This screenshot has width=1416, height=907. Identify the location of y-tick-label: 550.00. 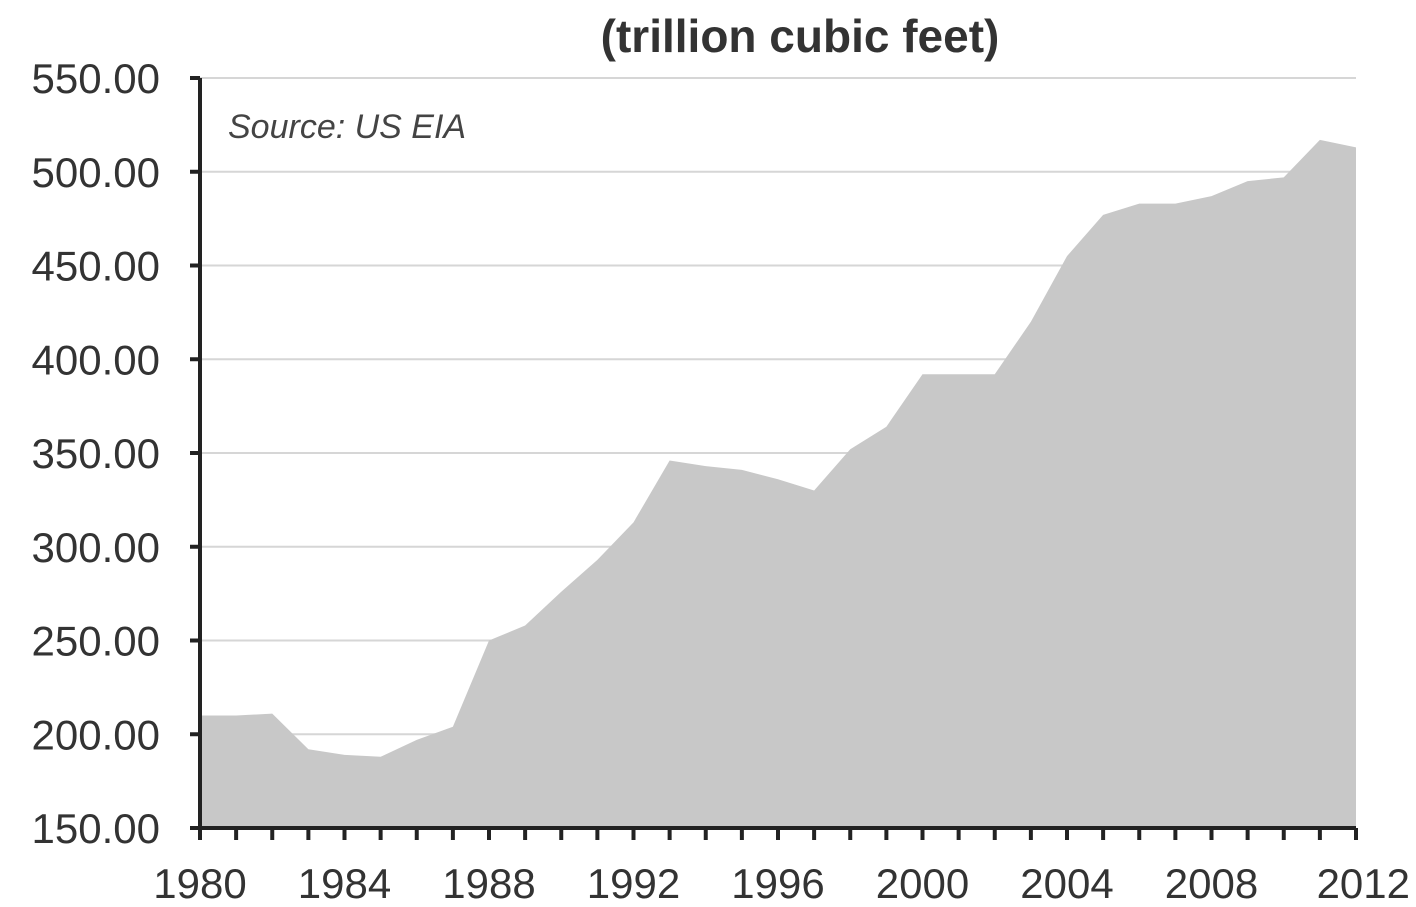
(96, 78).